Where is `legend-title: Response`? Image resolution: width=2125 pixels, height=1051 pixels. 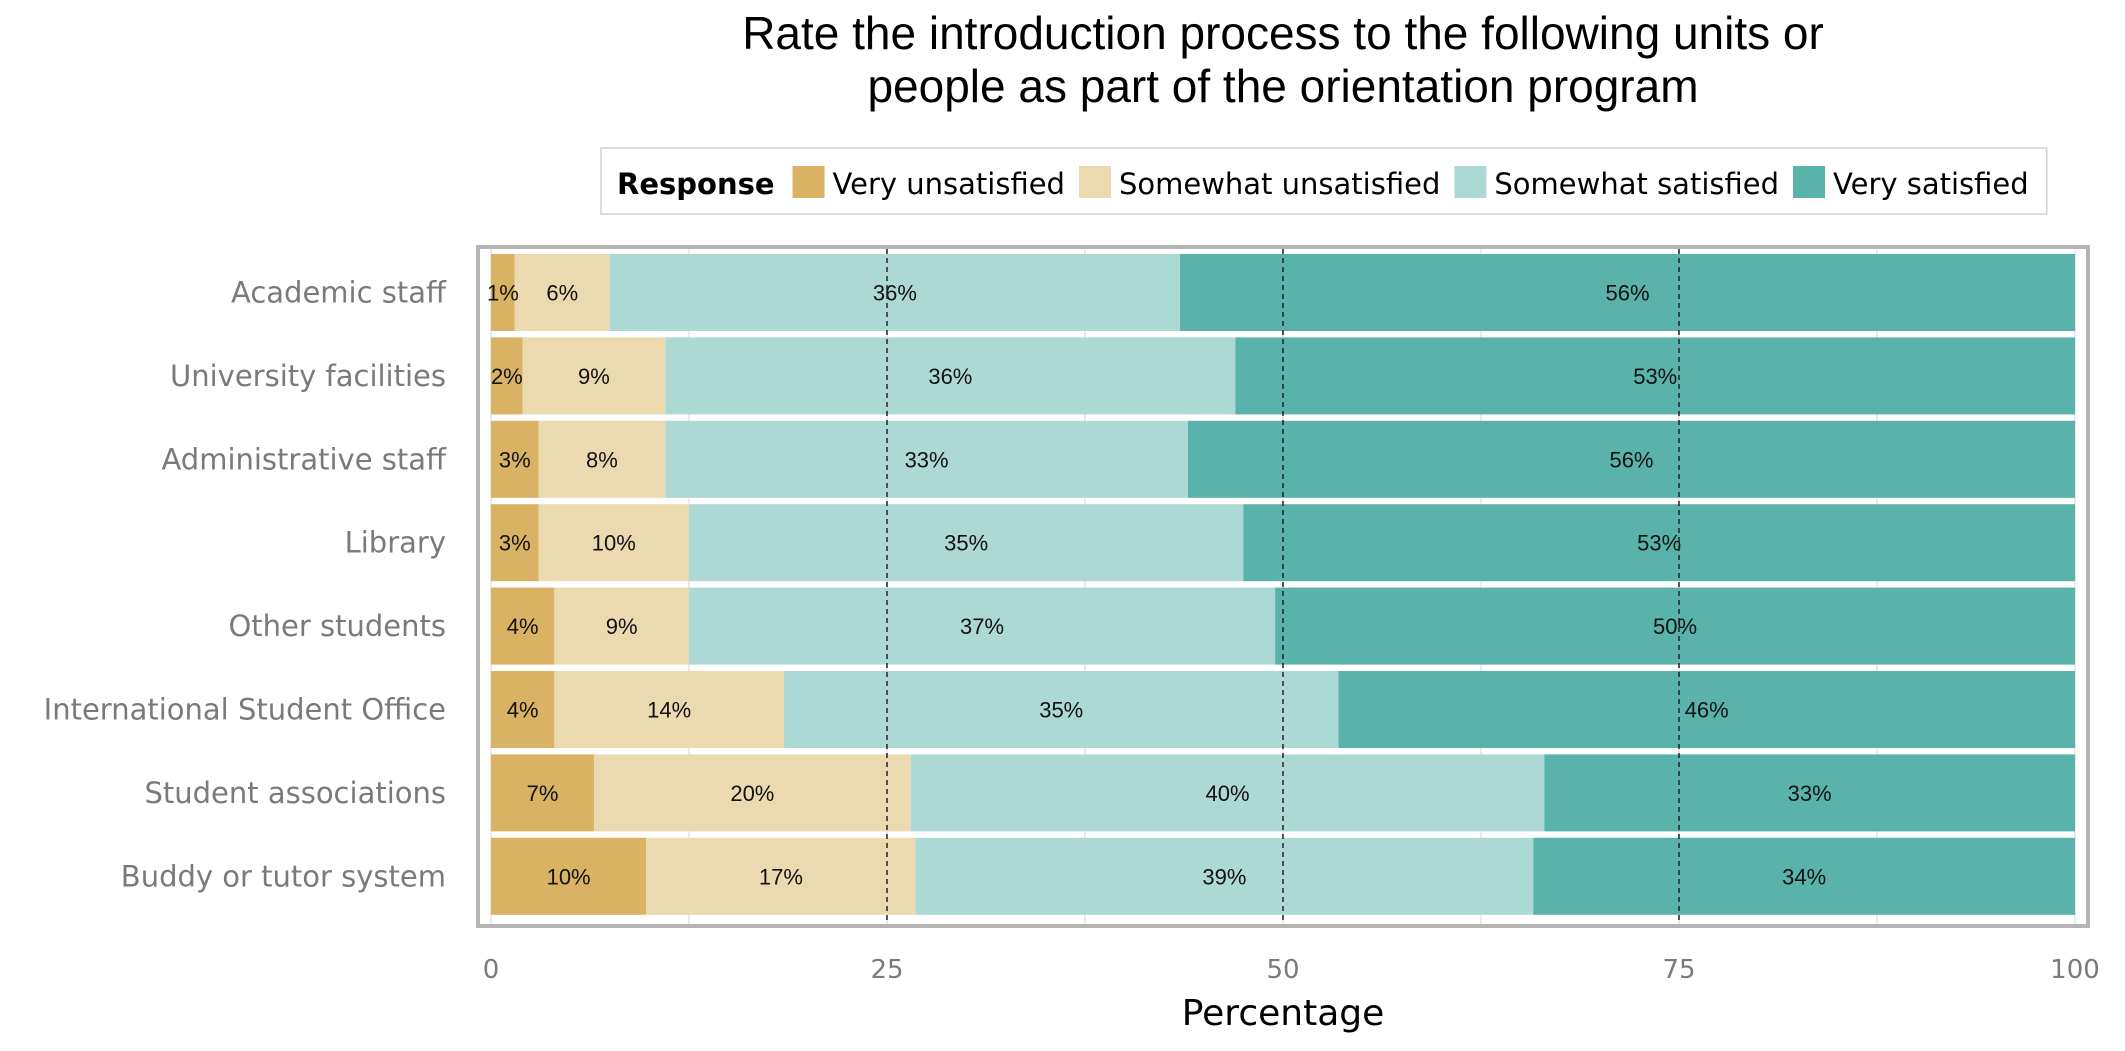 legend-title: Response is located at coordinates (696, 184).